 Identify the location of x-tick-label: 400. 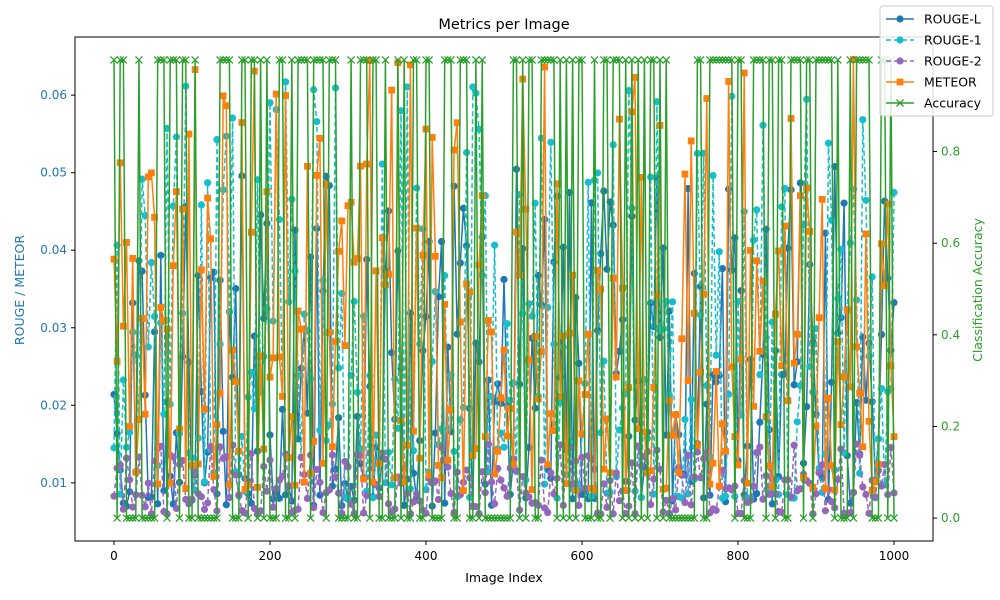
(426, 556).